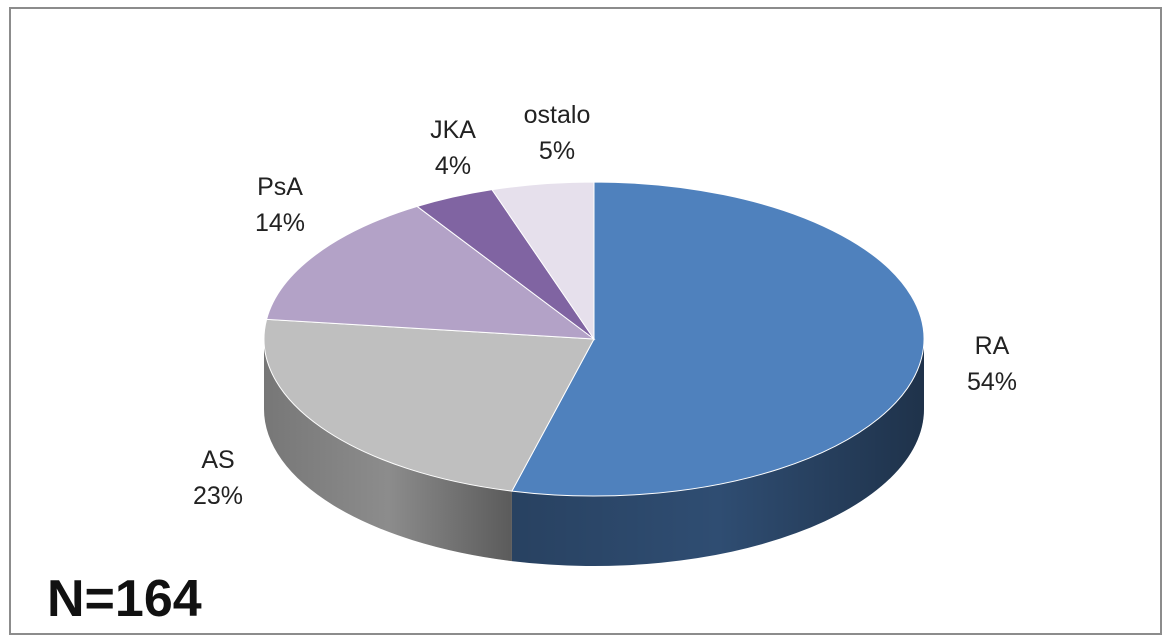 The height and width of the screenshot is (641, 1173). What do you see at coordinates (557, 151) in the screenshot?
I see `slice-label-ostalo-value: 5%` at bounding box center [557, 151].